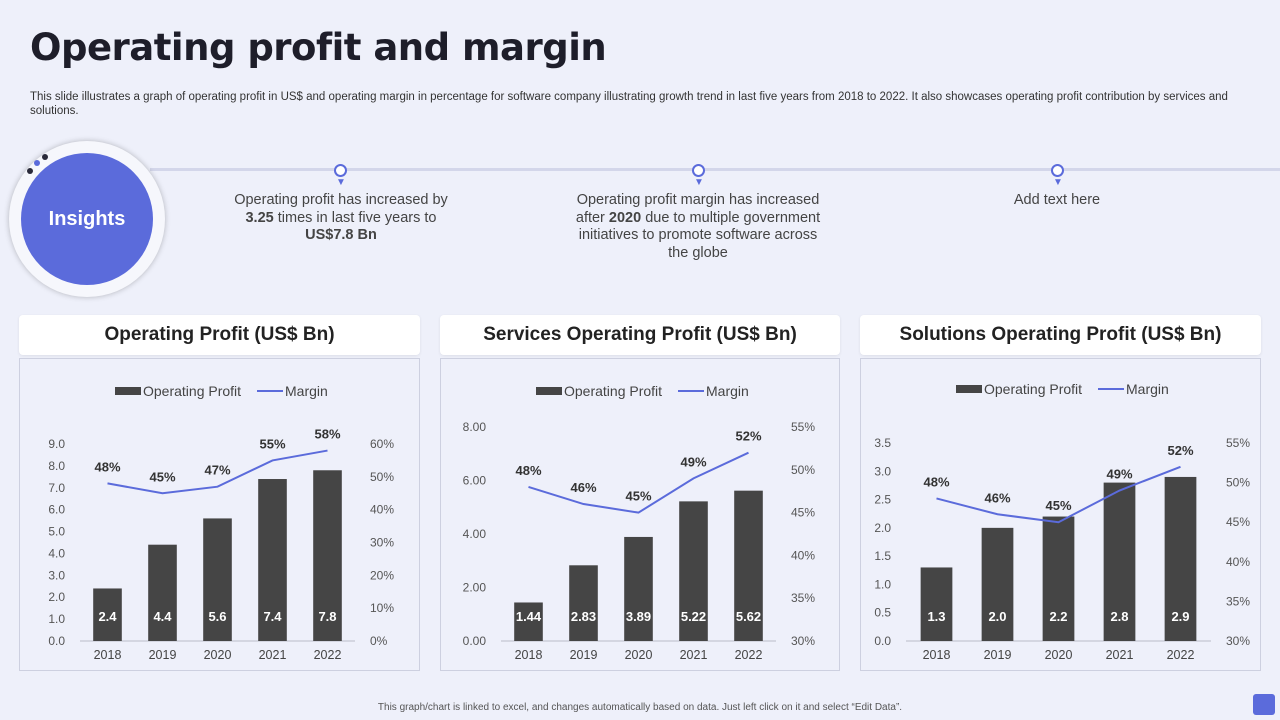 This screenshot has width=1280, height=720. What do you see at coordinates (340, 176) in the screenshot?
I see `timeline-marker-1: ▼` at bounding box center [340, 176].